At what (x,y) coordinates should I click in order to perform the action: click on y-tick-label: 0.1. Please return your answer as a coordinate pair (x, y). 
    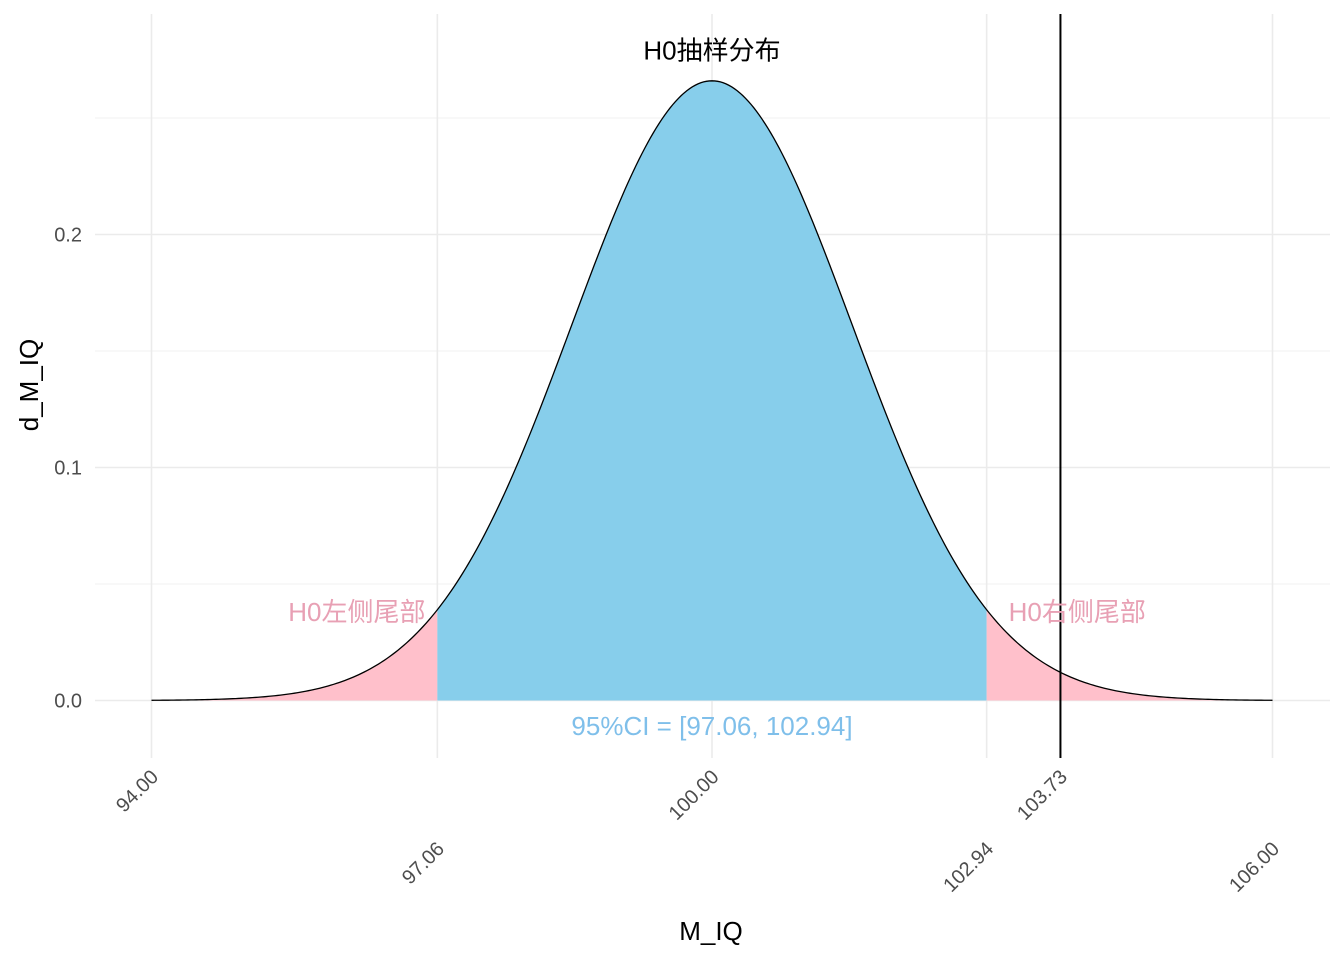
    Looking at the image, I should click on (68, 469).